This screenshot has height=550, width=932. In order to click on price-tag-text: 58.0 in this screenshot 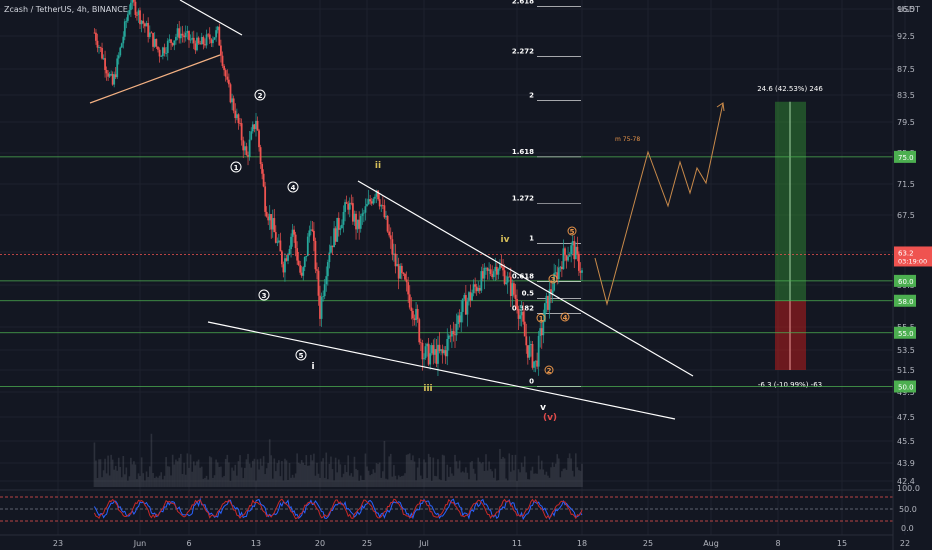, I will do `click(906, 302)`.